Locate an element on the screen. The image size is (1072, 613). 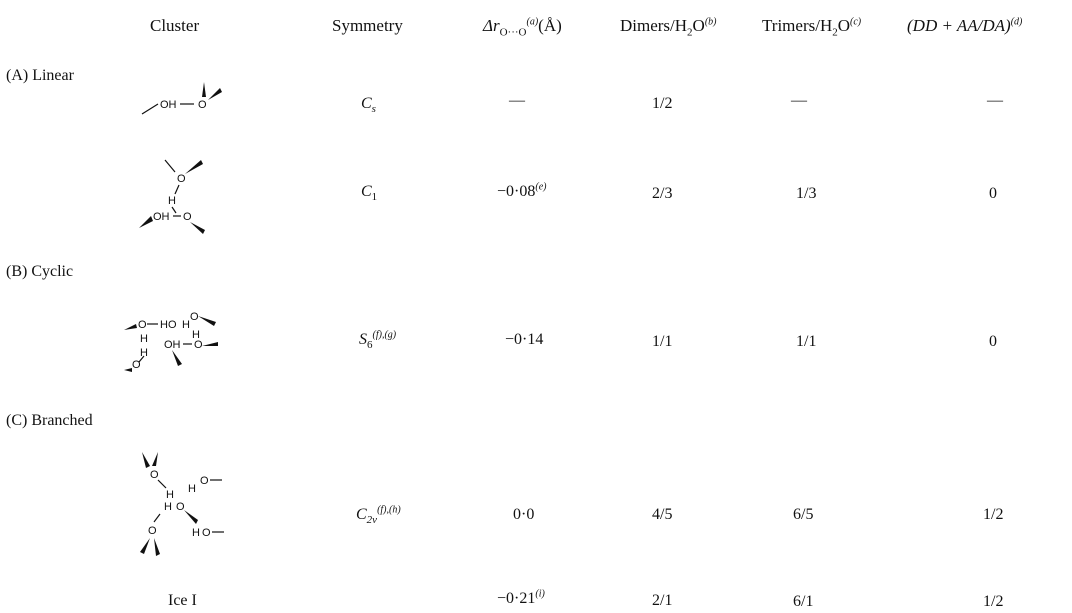
row3-symmetry: S6(f),(g) is located at coordinates (378, 340).